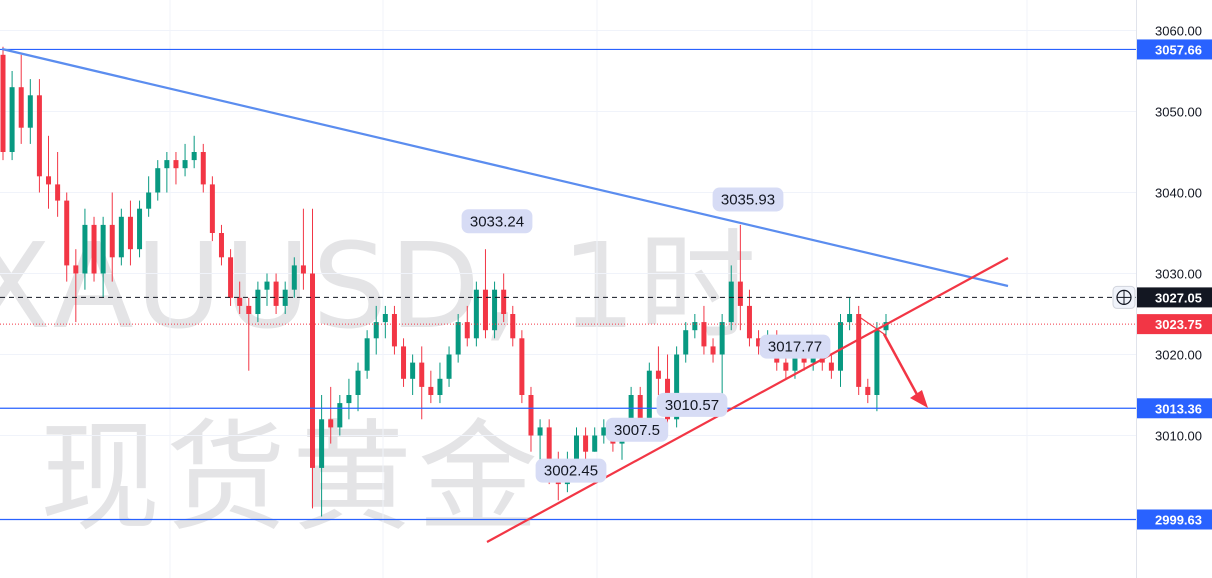  I want to click on annotation-label: 3010.57, so click(692, 405).